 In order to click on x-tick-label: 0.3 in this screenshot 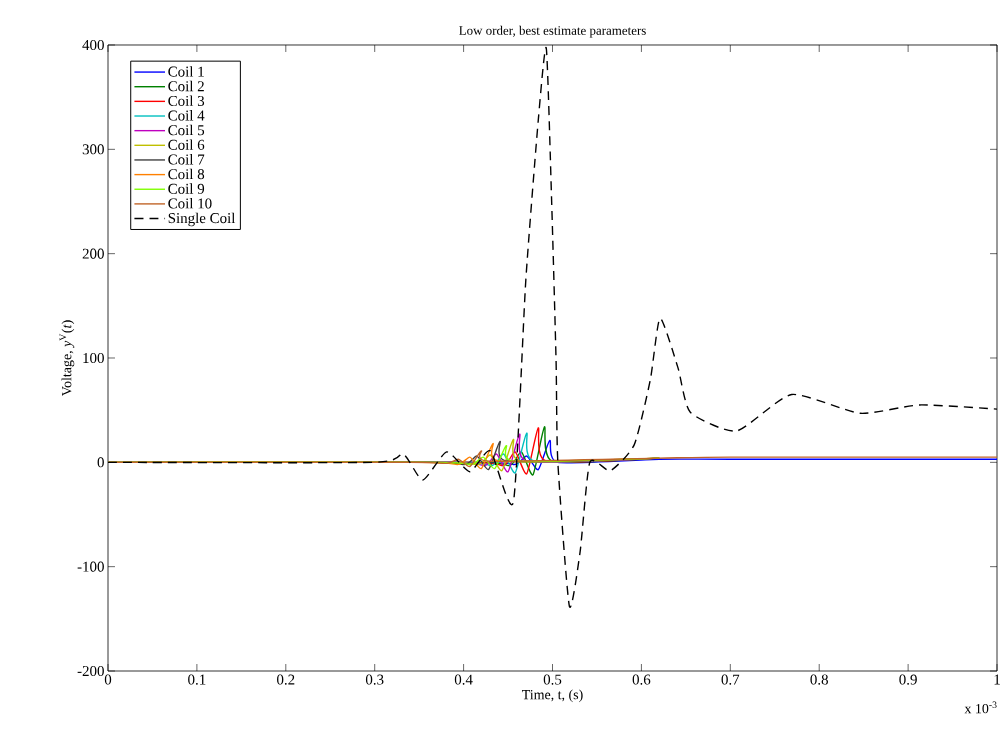, I will do `click(374, 679)`.